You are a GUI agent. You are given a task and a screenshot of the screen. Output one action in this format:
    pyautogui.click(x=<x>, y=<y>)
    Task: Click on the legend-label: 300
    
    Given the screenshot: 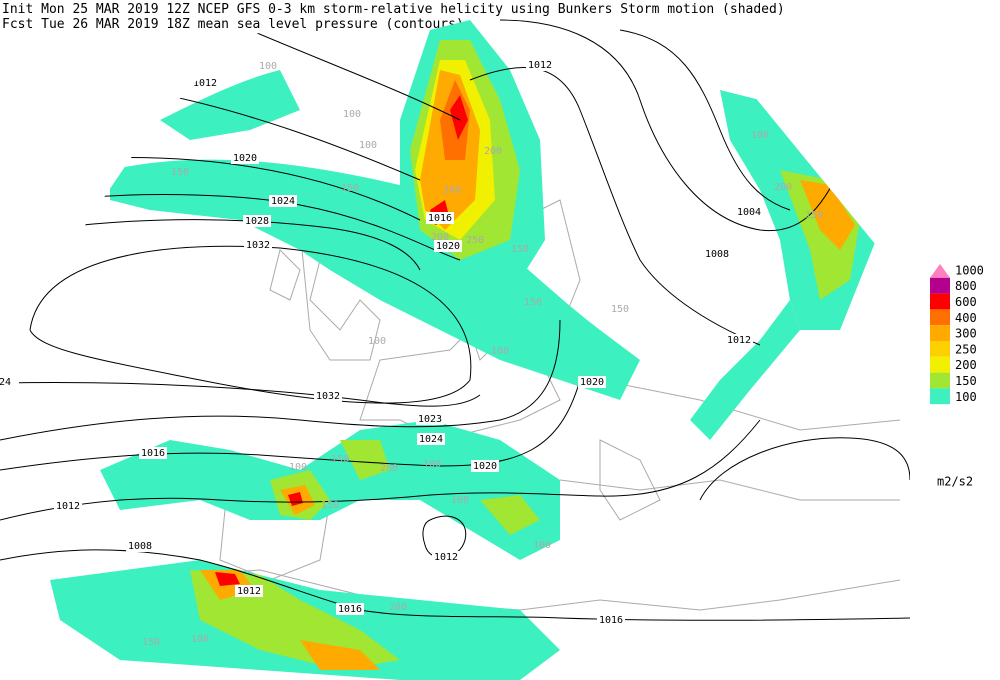 What is the action you would take?
    pyautogui.click(x=966, y=334)
    